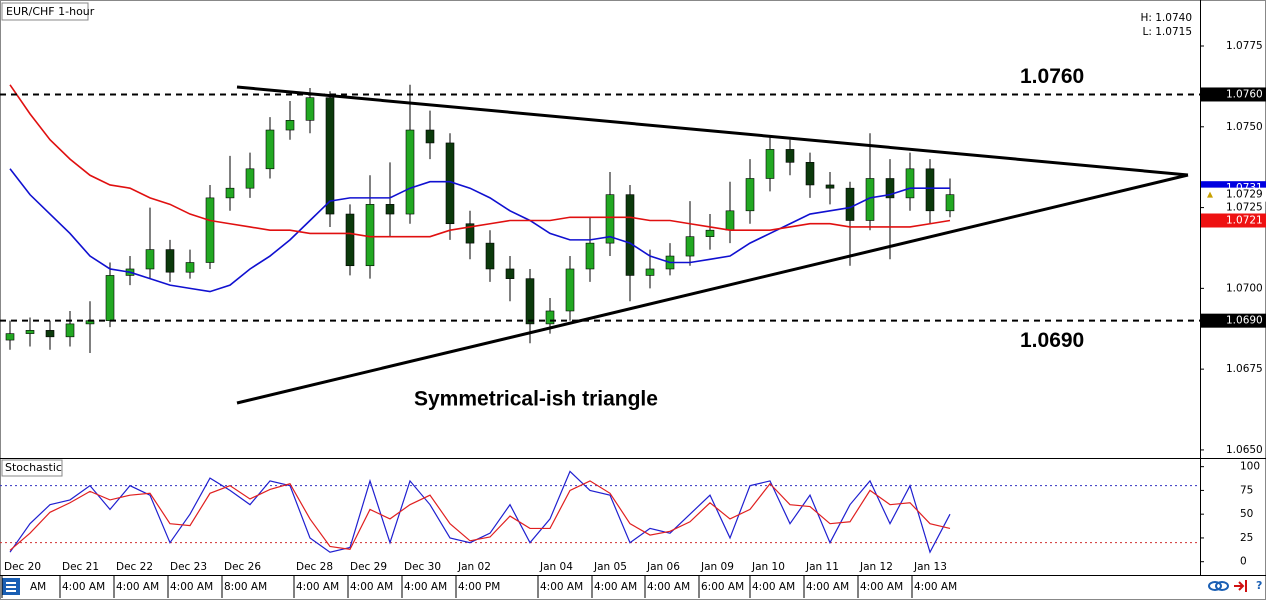 The width and height of the screenshot is (1266, 600). I want to click on level-annotation: 1.0690, so click(1052, 340).